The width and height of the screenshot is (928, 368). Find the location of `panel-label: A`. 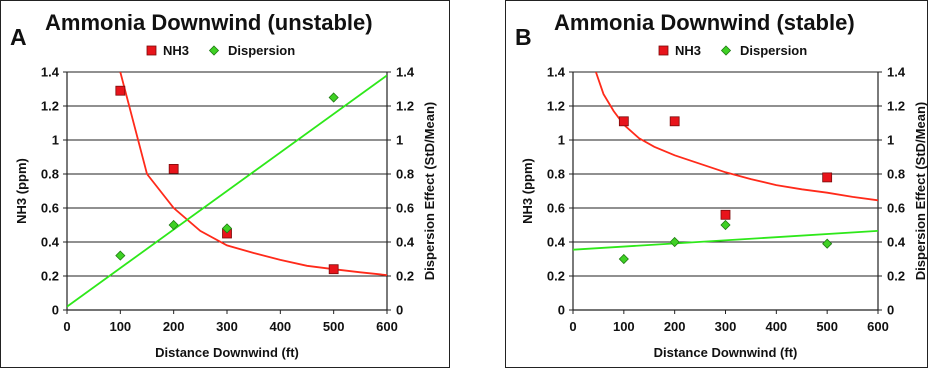

panel-label: A is located at coordinates (18, 37).